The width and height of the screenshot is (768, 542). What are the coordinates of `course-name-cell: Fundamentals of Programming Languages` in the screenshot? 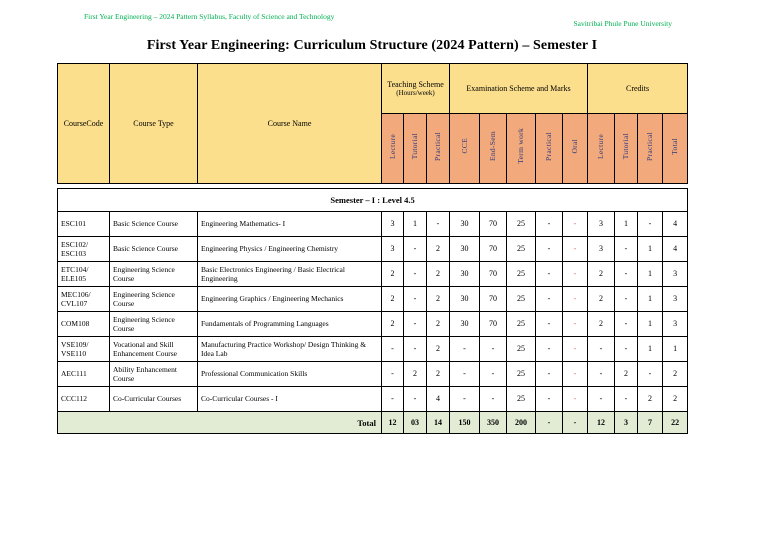 It's located at (289, 324).